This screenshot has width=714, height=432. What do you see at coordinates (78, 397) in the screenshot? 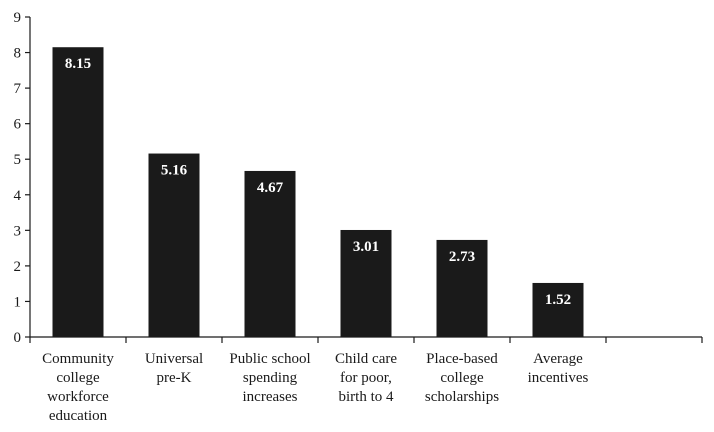
I see `x-category-label: workforce` at bounding box center [78, 397].